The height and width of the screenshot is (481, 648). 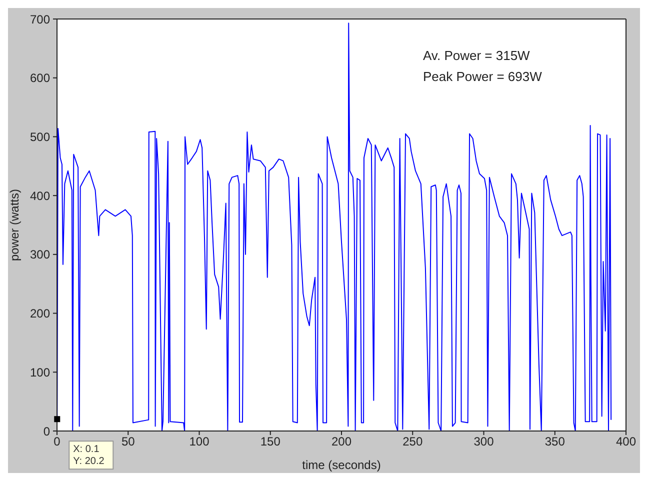 I want to click on y-tick-label: 400, so click(x=40, y=195).